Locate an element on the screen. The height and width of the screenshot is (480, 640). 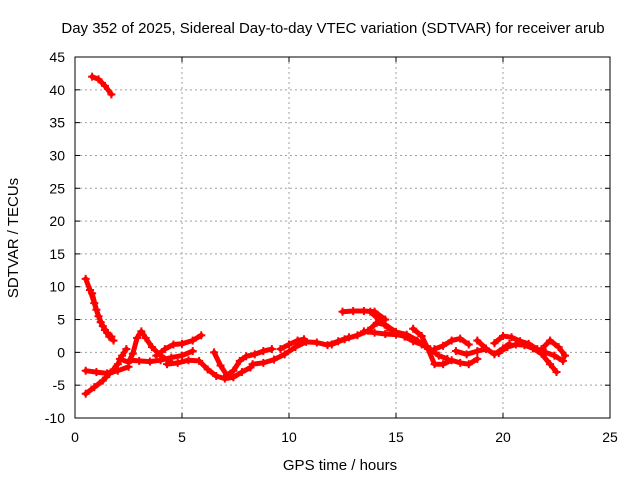
x-tick-label: 25 is located at coordinates (610, 437).